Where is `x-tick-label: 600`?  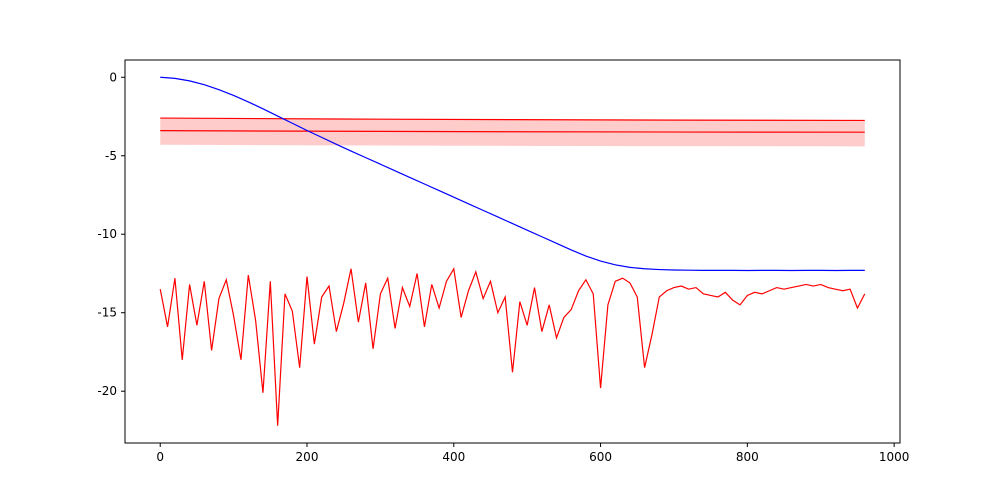
x-tick-label: 600 is located at coordinates (600, 457).